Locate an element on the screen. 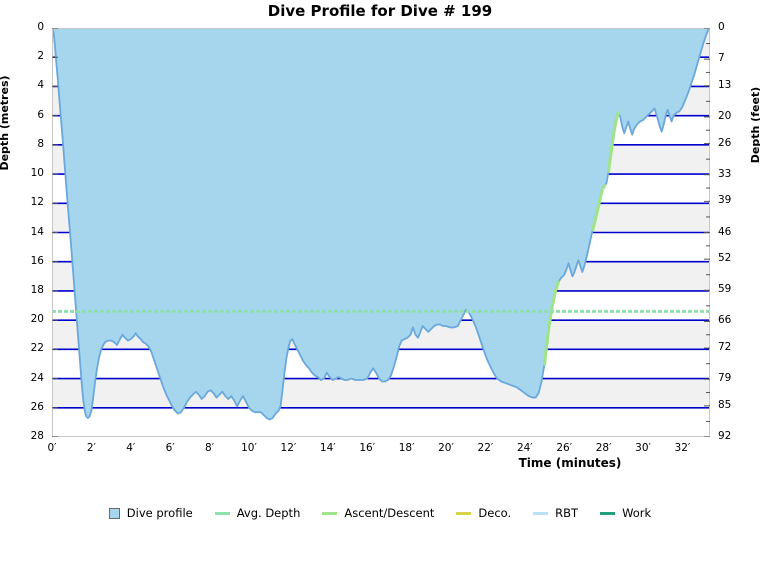 This screenshot has height=580, width=760. legend-label: Work is located at coordinates (637, 513).